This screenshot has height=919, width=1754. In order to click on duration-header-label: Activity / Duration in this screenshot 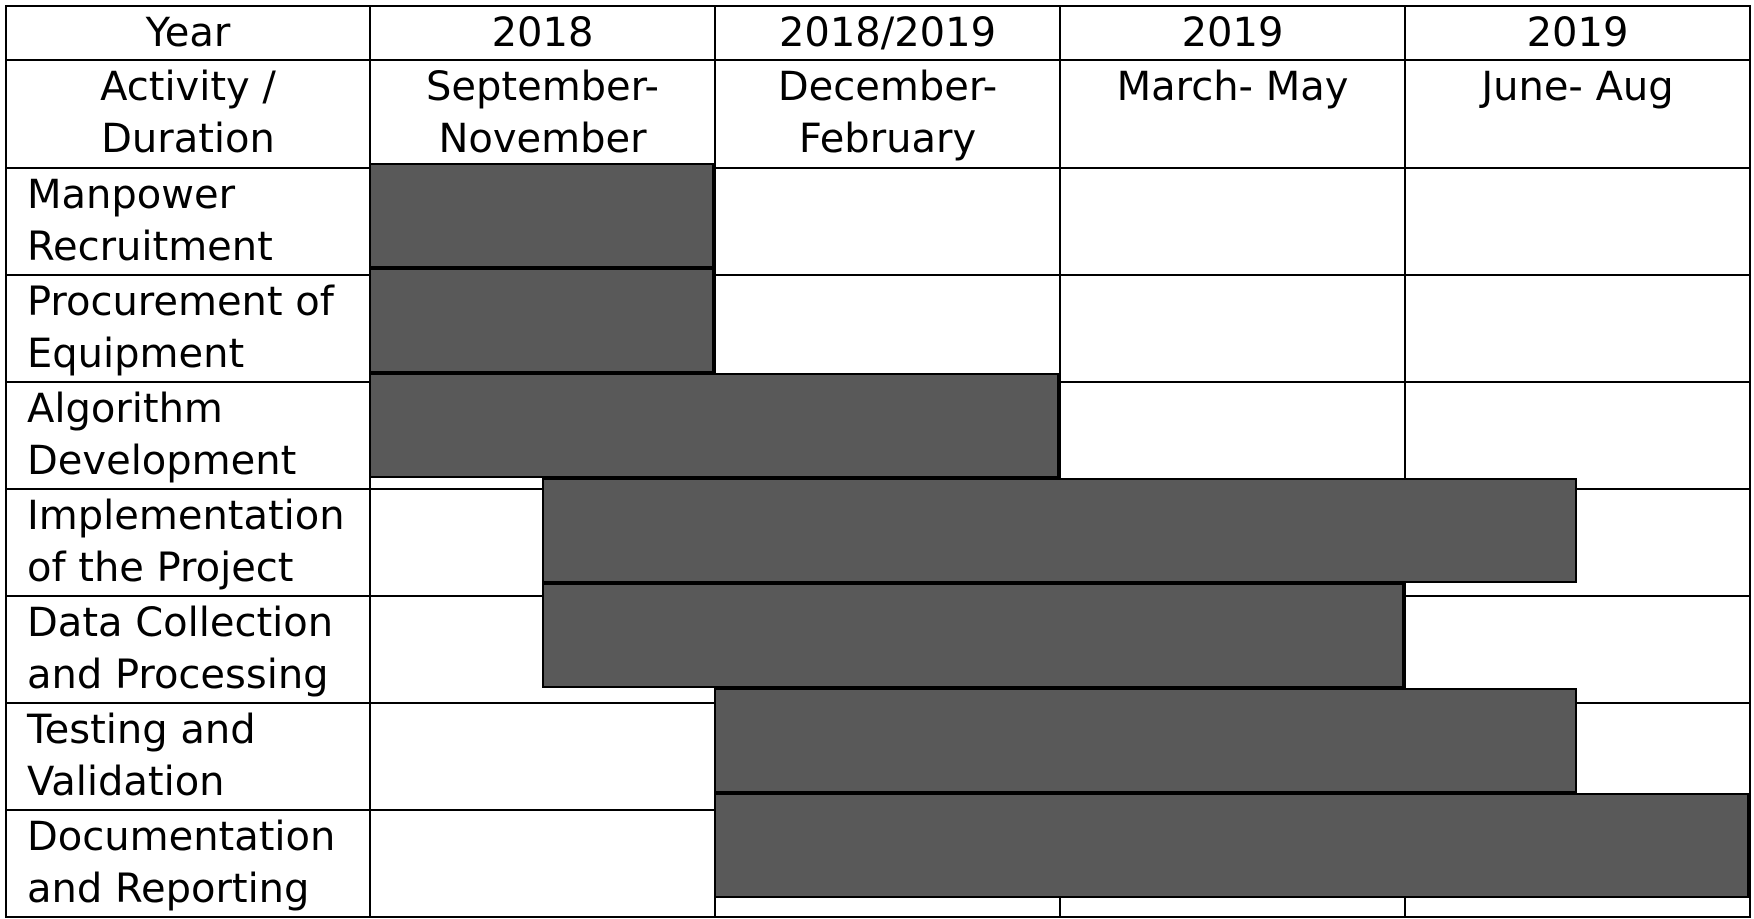, I will do `click(188, 114)`.